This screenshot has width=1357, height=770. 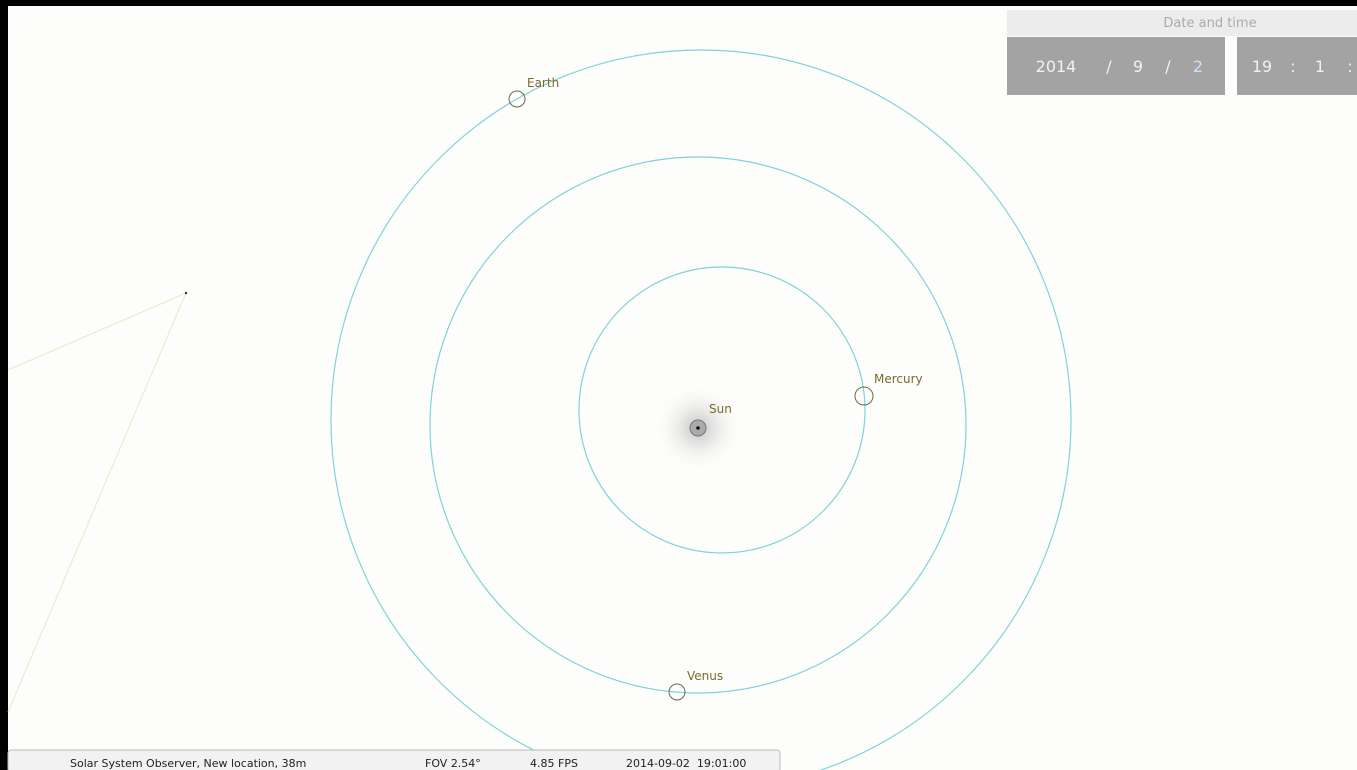 What do you see at coordinates (1198, 66) in the screenshot?
I see `day-field: 2` at bounding box center [1198, 66].